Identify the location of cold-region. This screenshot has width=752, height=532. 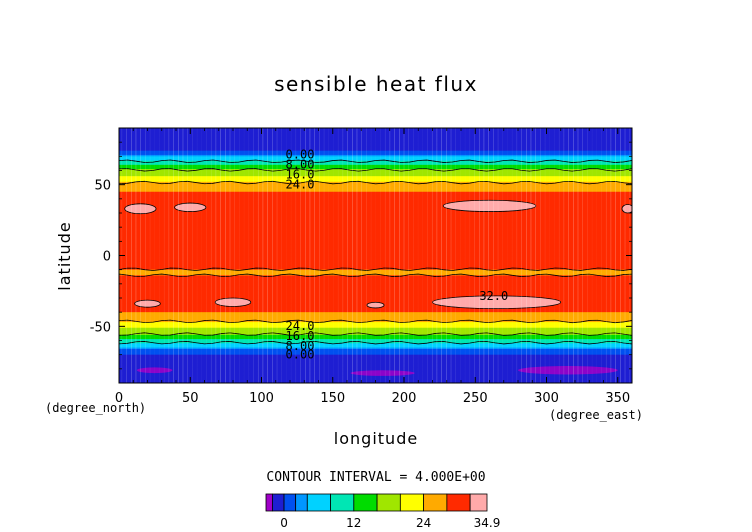
(154, 370).